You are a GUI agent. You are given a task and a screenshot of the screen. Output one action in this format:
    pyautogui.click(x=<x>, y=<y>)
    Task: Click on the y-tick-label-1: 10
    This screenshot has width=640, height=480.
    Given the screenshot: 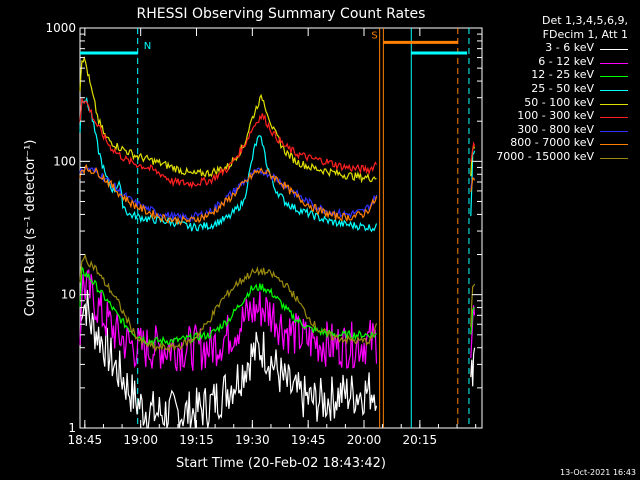 What is the action you would take?
    pyautogui.click(x=68, y=295)
    